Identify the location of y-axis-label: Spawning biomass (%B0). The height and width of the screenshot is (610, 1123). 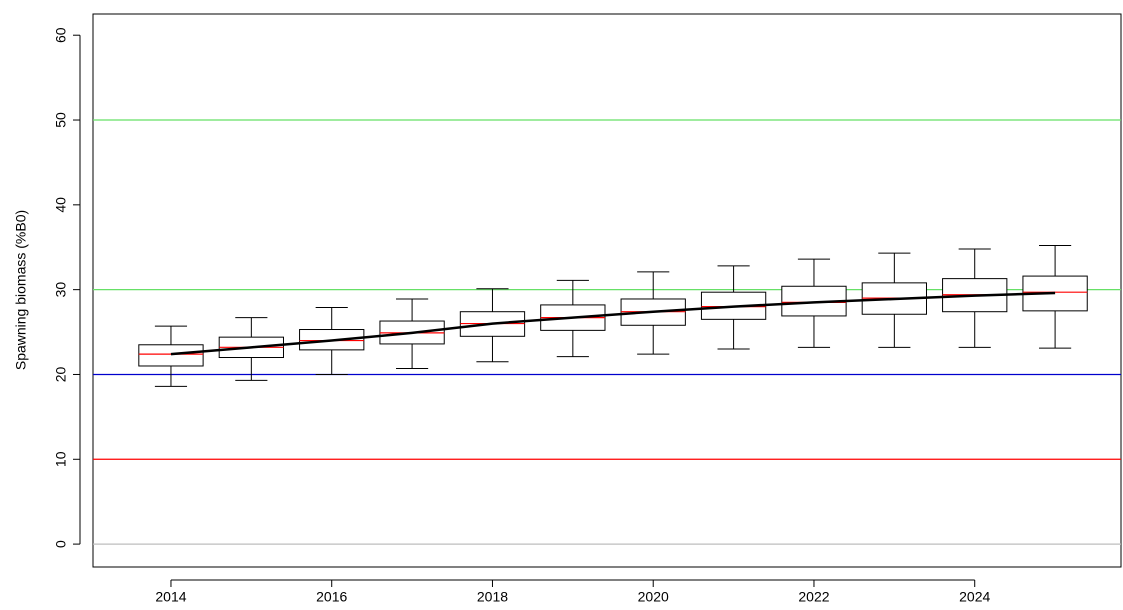
(21, 290).